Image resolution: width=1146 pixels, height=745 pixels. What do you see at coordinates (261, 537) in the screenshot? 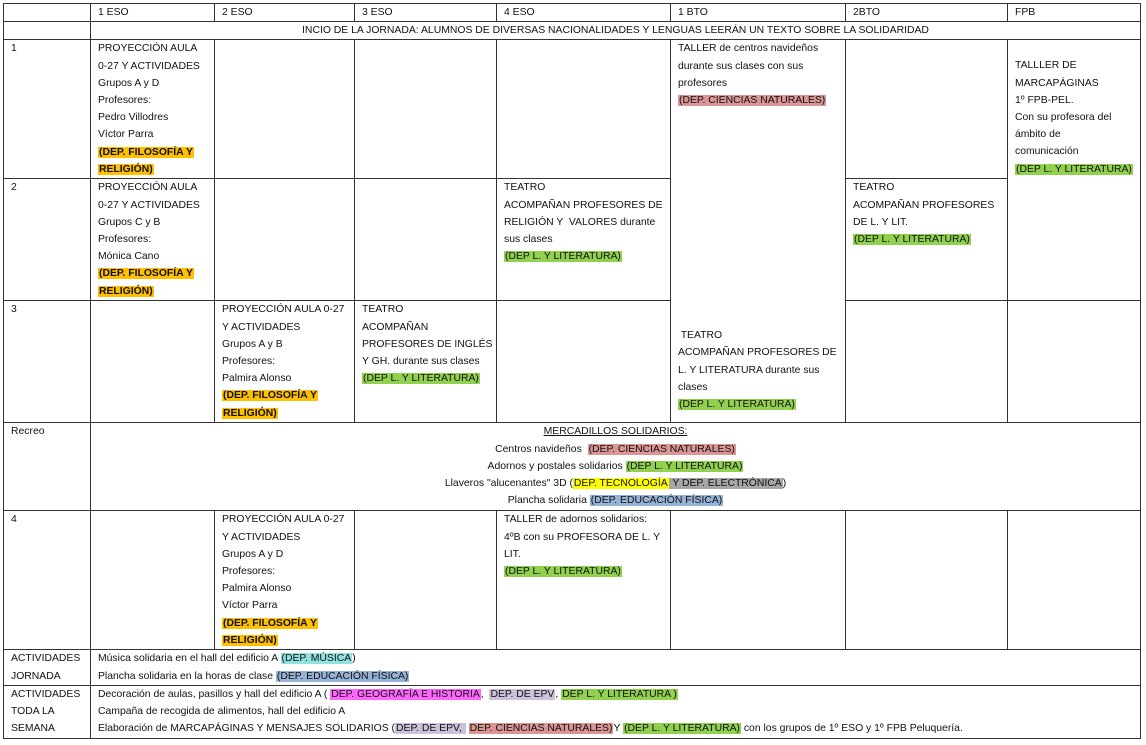
I see `text-segment: Y ACTIVIDADES` at bounding box center [261, 537].